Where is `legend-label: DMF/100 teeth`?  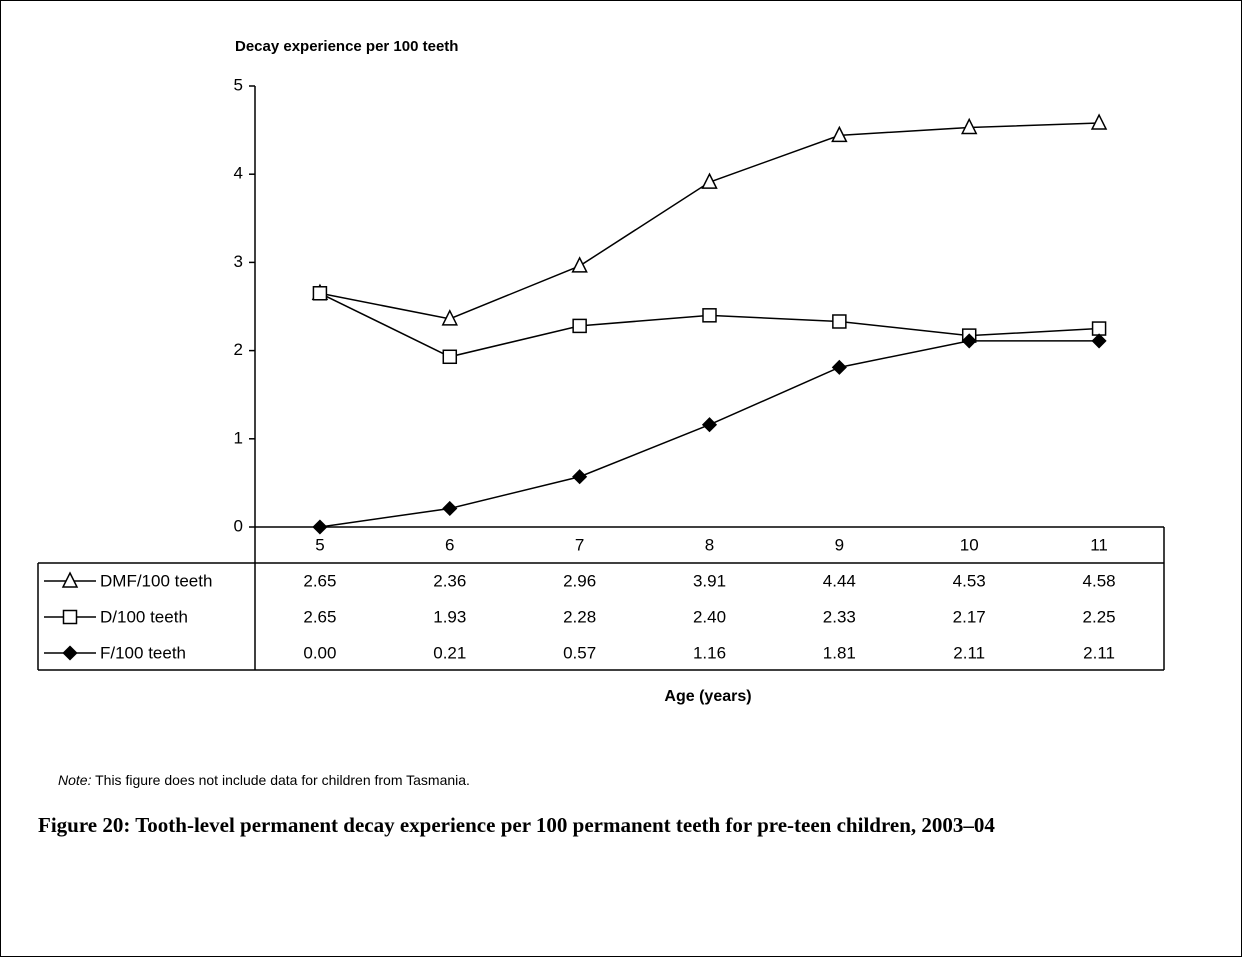
legend-label: DMF/100 teeth is located at coordinates (156, 580).